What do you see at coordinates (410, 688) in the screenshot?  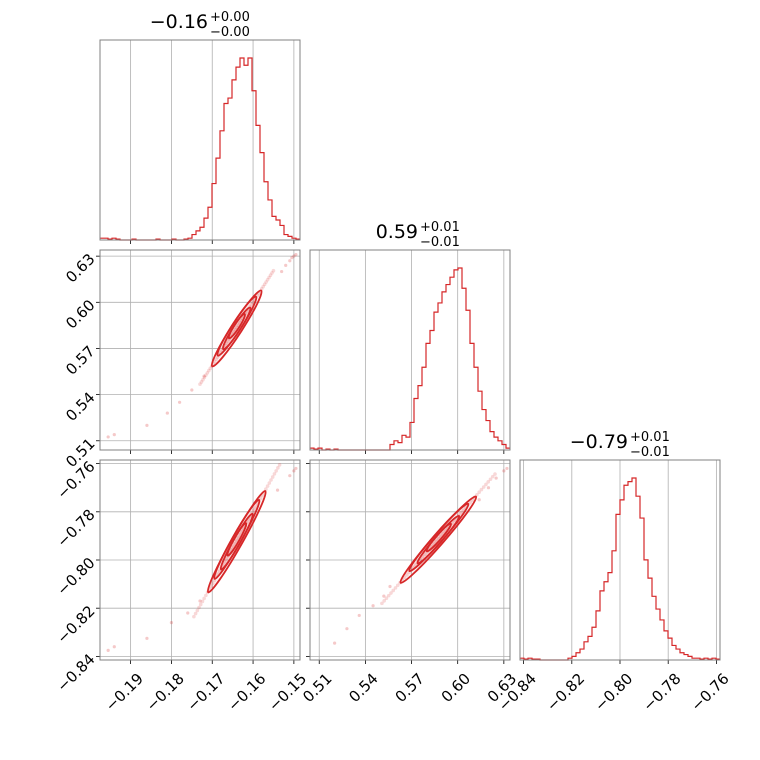 I see `x-tick-label: 0.57` at bounding box center [410, 688].